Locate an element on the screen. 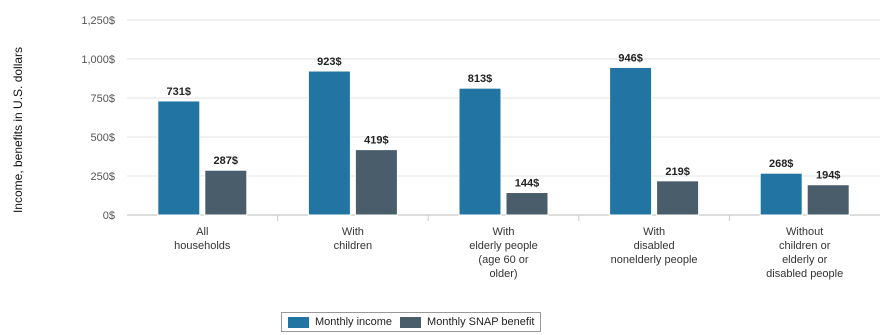  x-category-label: With elderly people (age 60 or older) is located at coordinates (503, 253).